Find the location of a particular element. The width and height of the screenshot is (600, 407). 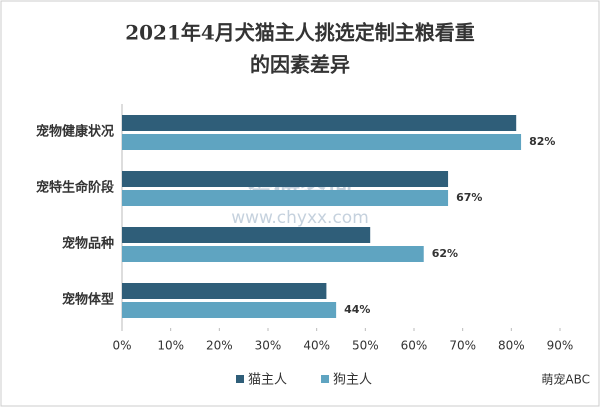

y-tick-label: 宠特生命阶段 is located at coordinates (75, 188).